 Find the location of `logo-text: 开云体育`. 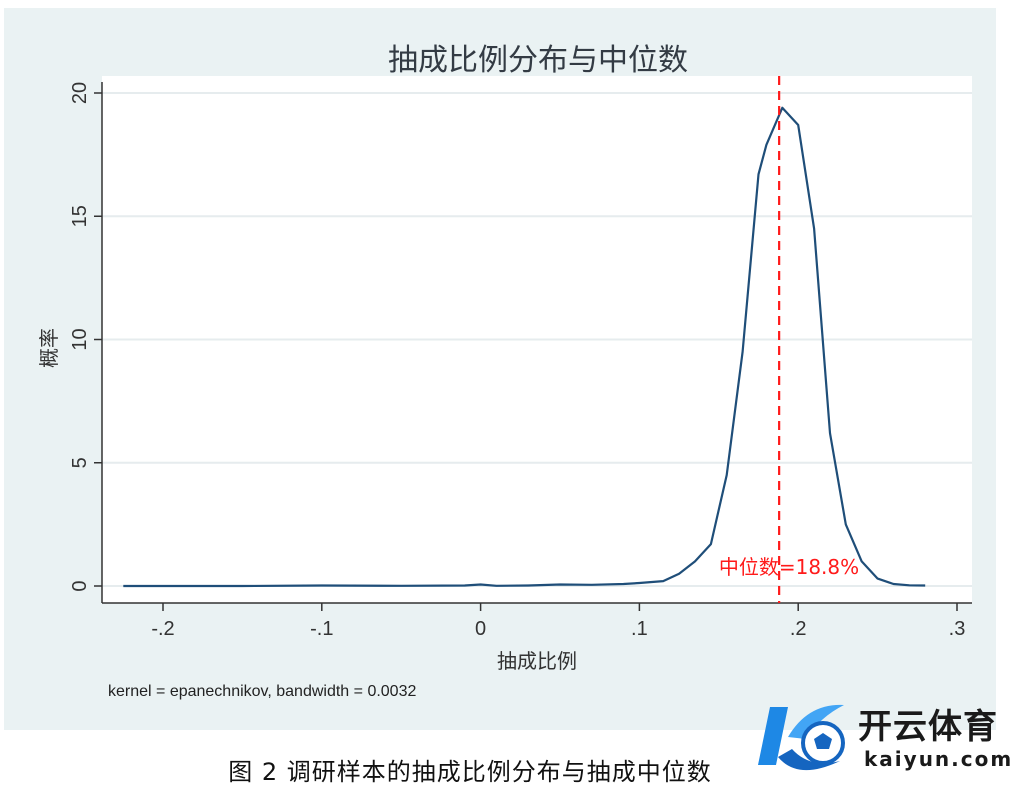

logo-text: 开云体育 is located at coordinates (928, 727).